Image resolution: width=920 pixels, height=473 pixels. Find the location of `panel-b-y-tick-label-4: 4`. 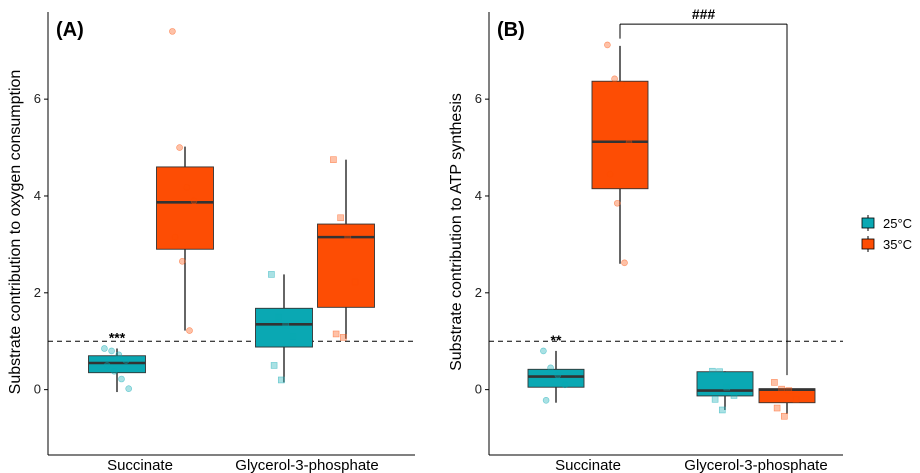

panel-b-y-tick-label-4: 4 is located at coordinates (478, 195).